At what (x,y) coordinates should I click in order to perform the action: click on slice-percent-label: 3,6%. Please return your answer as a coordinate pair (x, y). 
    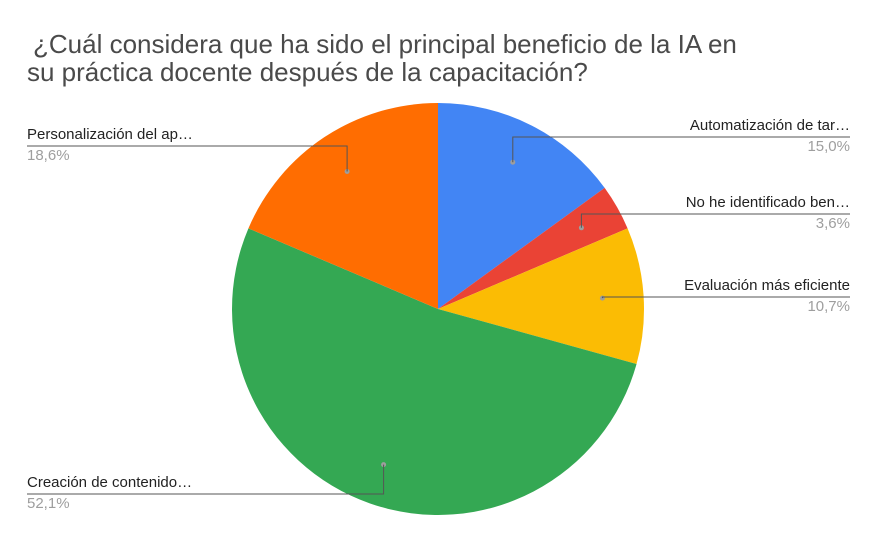
    Looking at the image, I should click on (833, 223).